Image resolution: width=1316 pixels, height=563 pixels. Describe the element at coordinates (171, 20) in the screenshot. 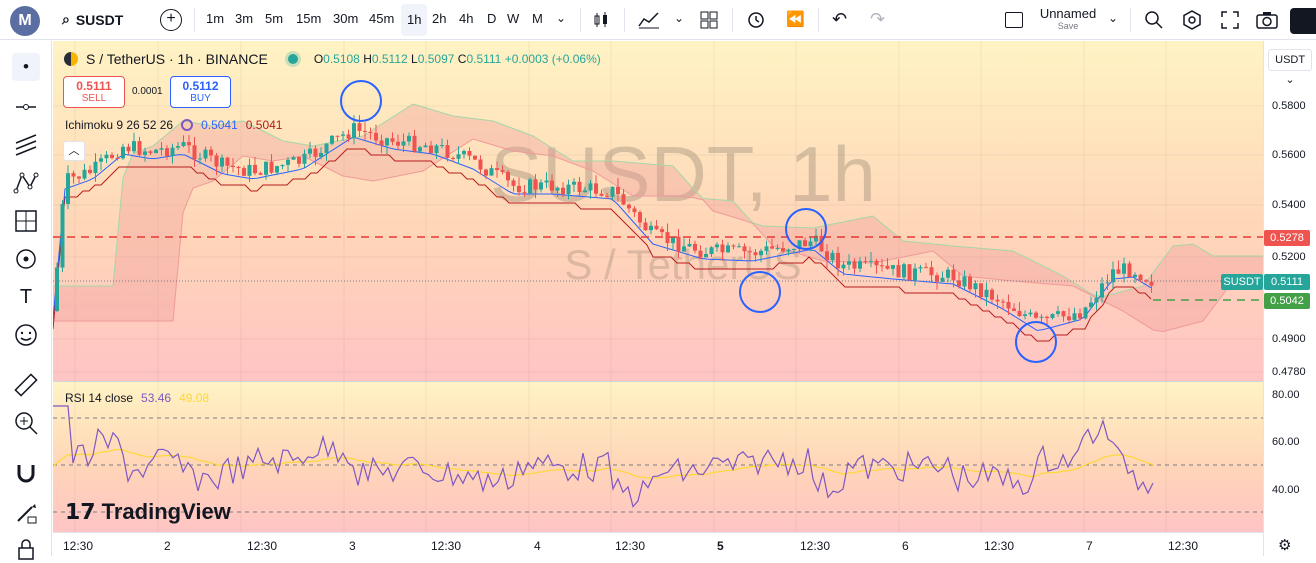

I see `compare-symbol-button: +` at that location.